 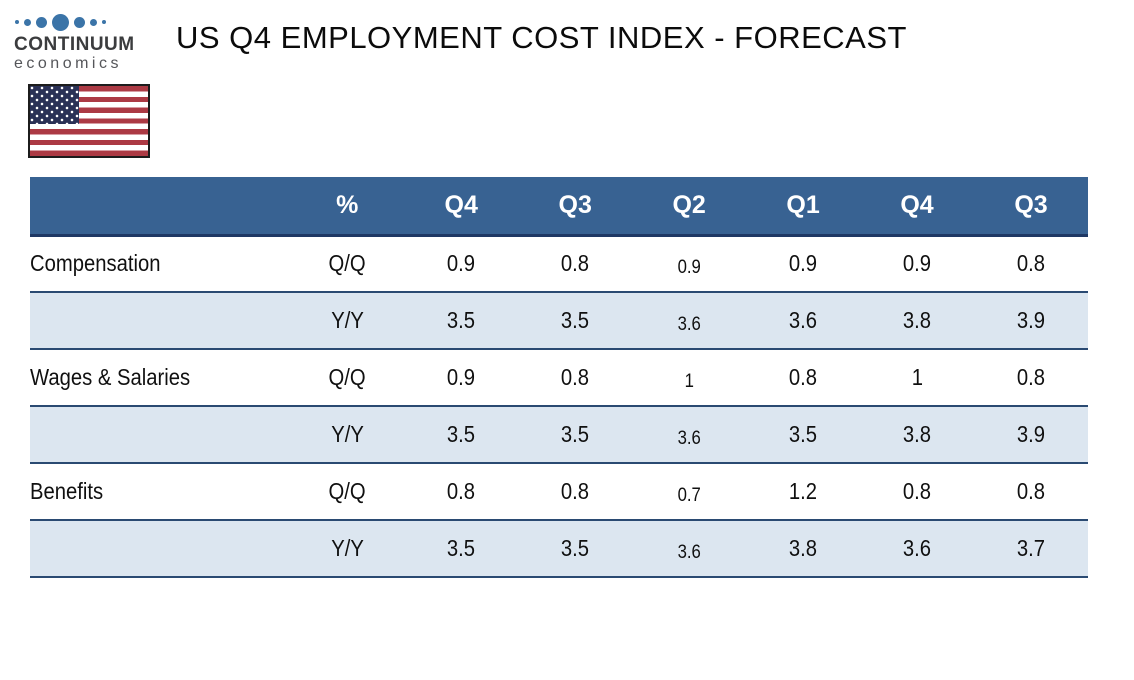 I want to click on row-label-cell: Wages & Salaries, so click(x=110, y=377).